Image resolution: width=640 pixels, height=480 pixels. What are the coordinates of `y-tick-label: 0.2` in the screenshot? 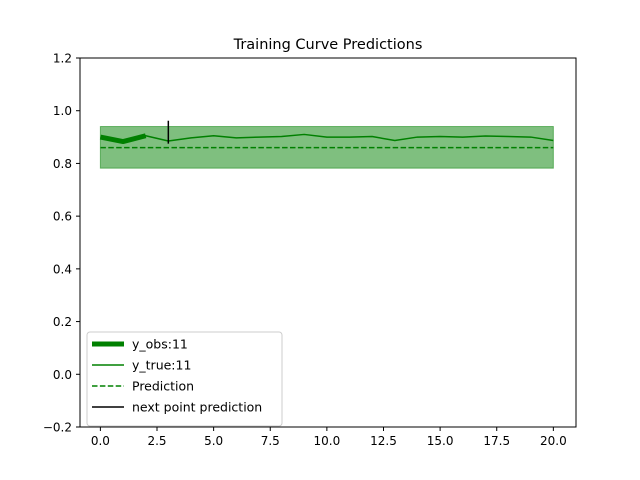 It's located at (62, 322).